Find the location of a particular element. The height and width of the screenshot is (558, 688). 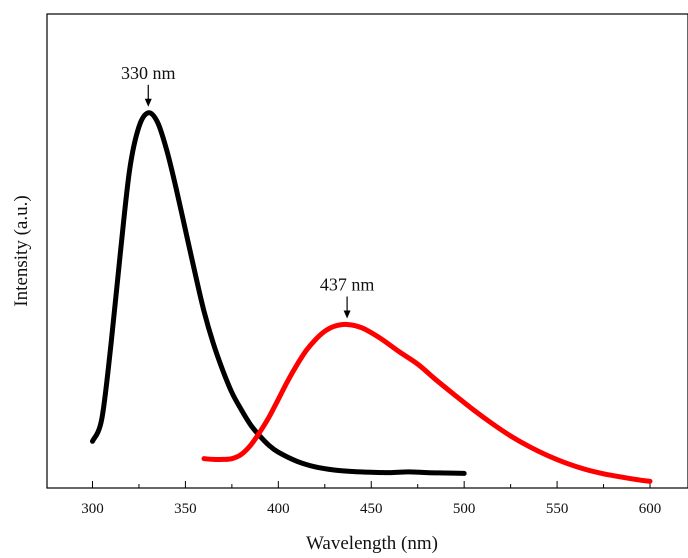

x-tick-label: 400 is located at coordinates (278, 509).